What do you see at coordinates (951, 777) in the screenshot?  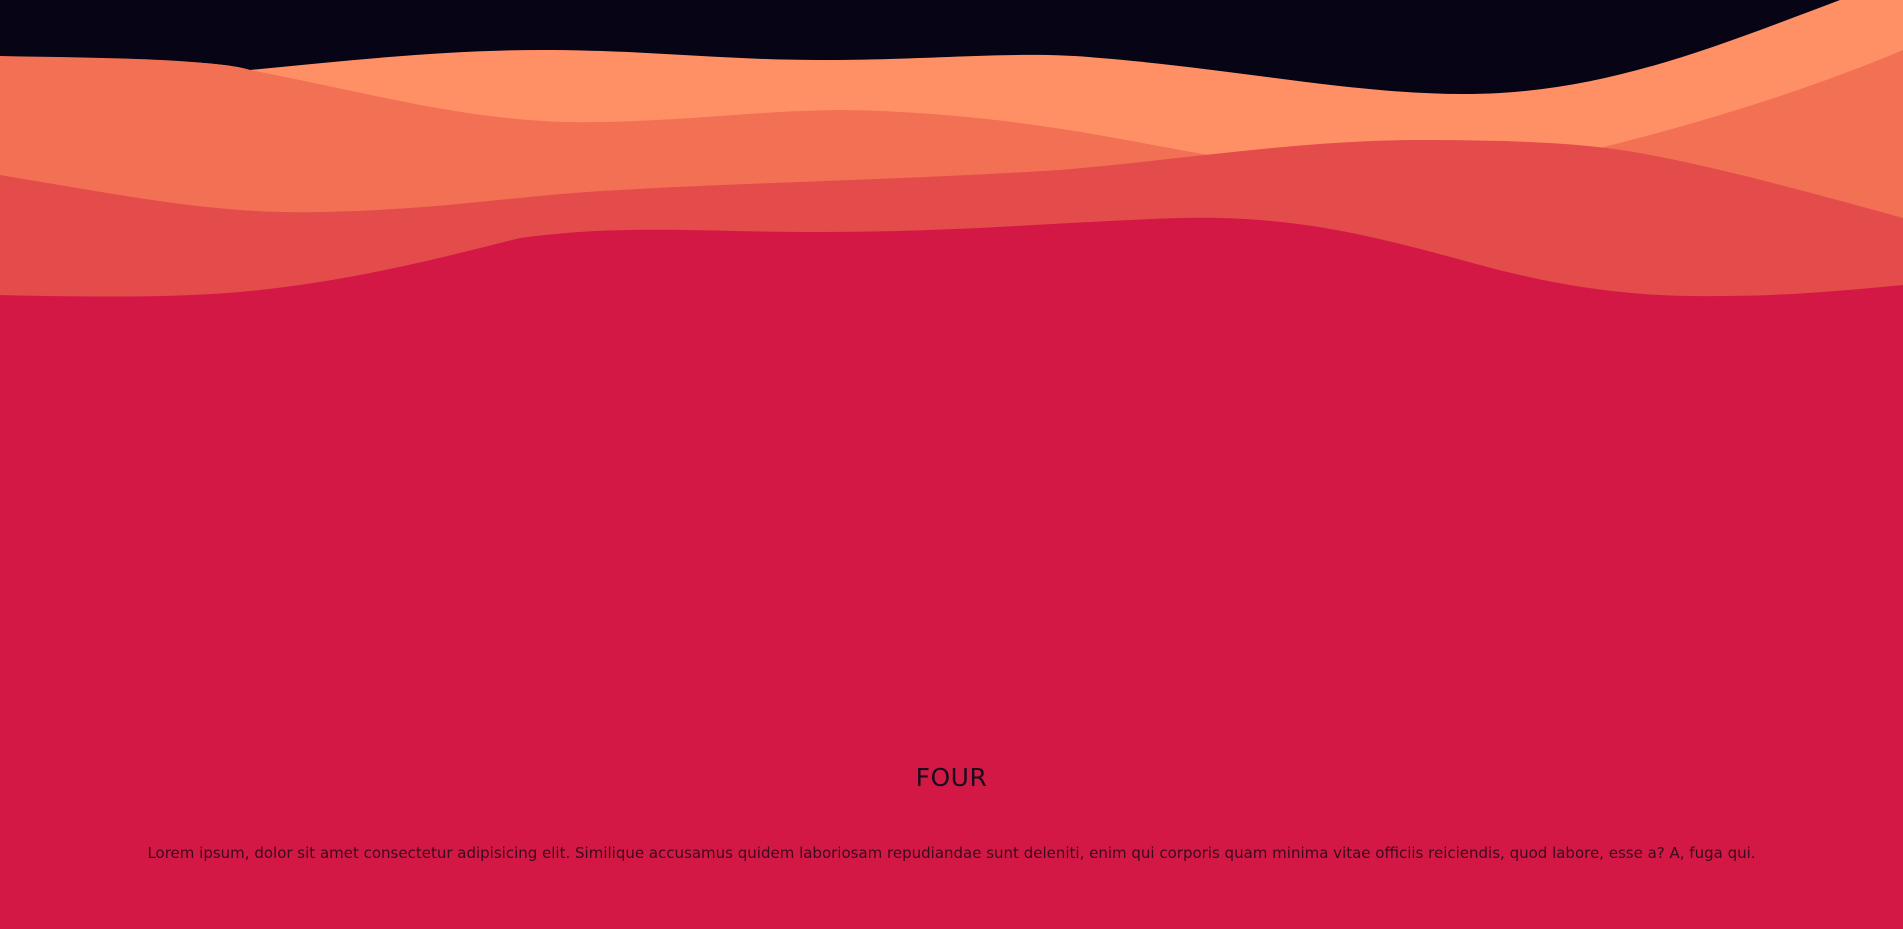 I see `section-title: FOUR` at bounding box center [951, 777].